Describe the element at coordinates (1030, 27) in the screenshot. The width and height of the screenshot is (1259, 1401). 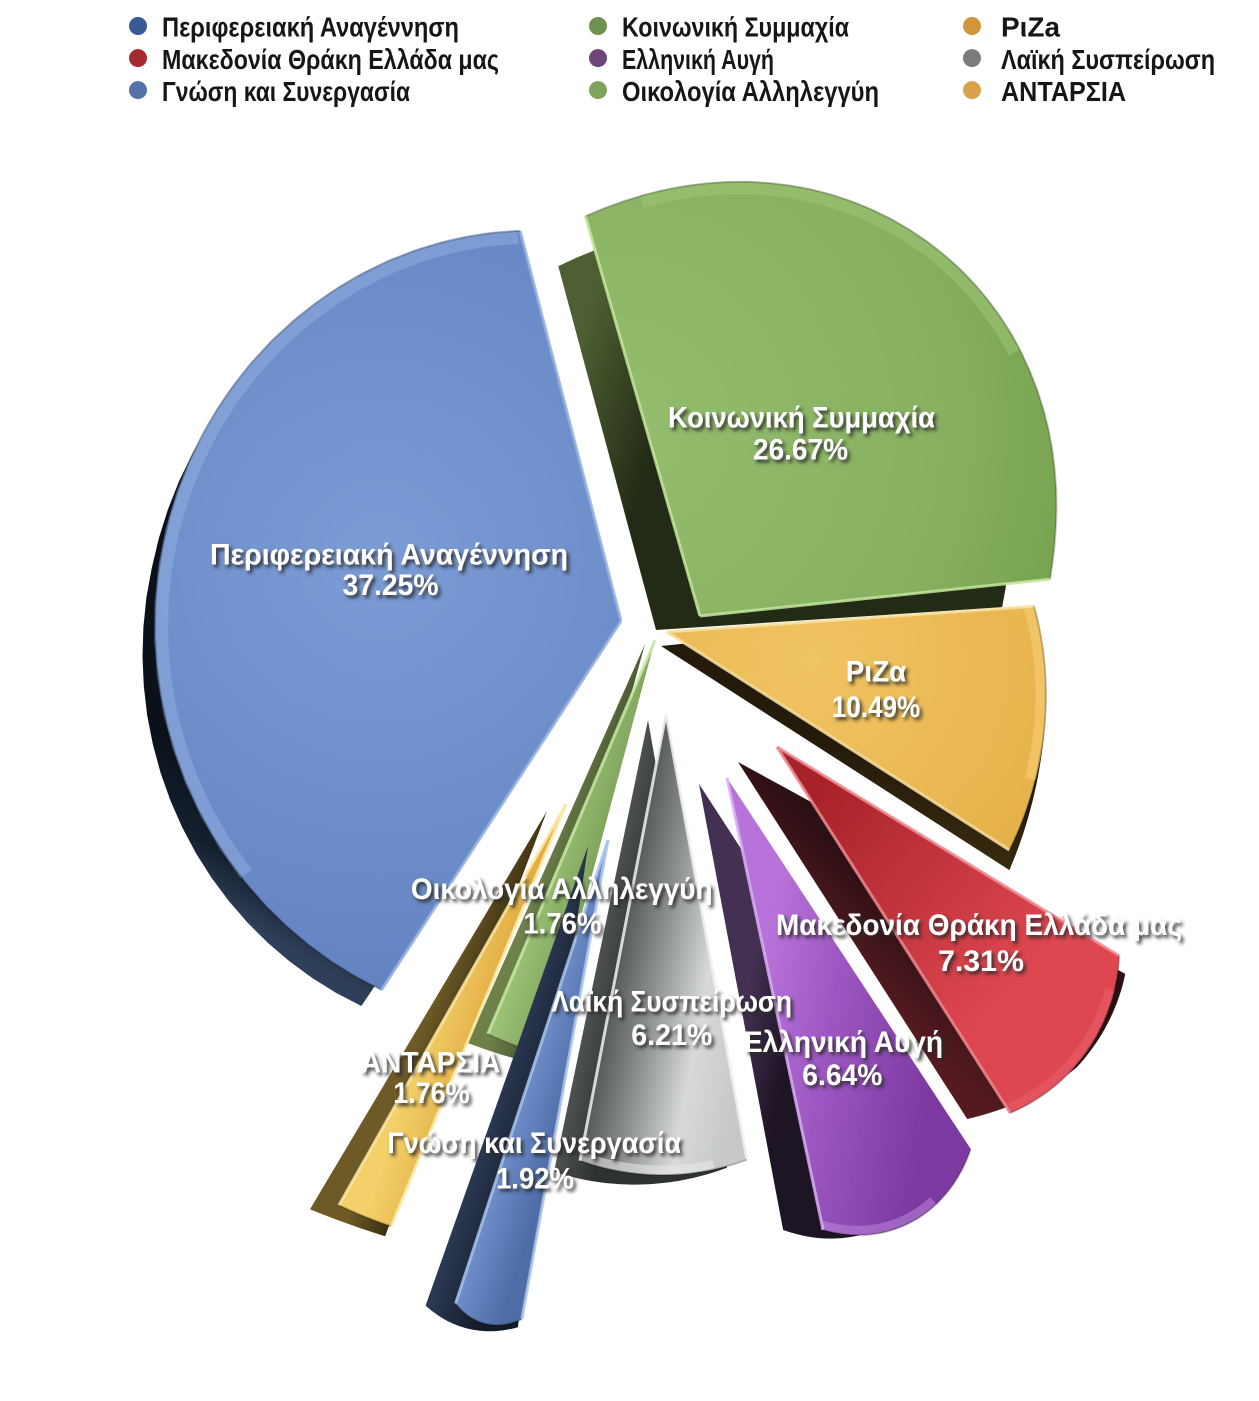
I see `svg-text: ΡιZa` at that location.